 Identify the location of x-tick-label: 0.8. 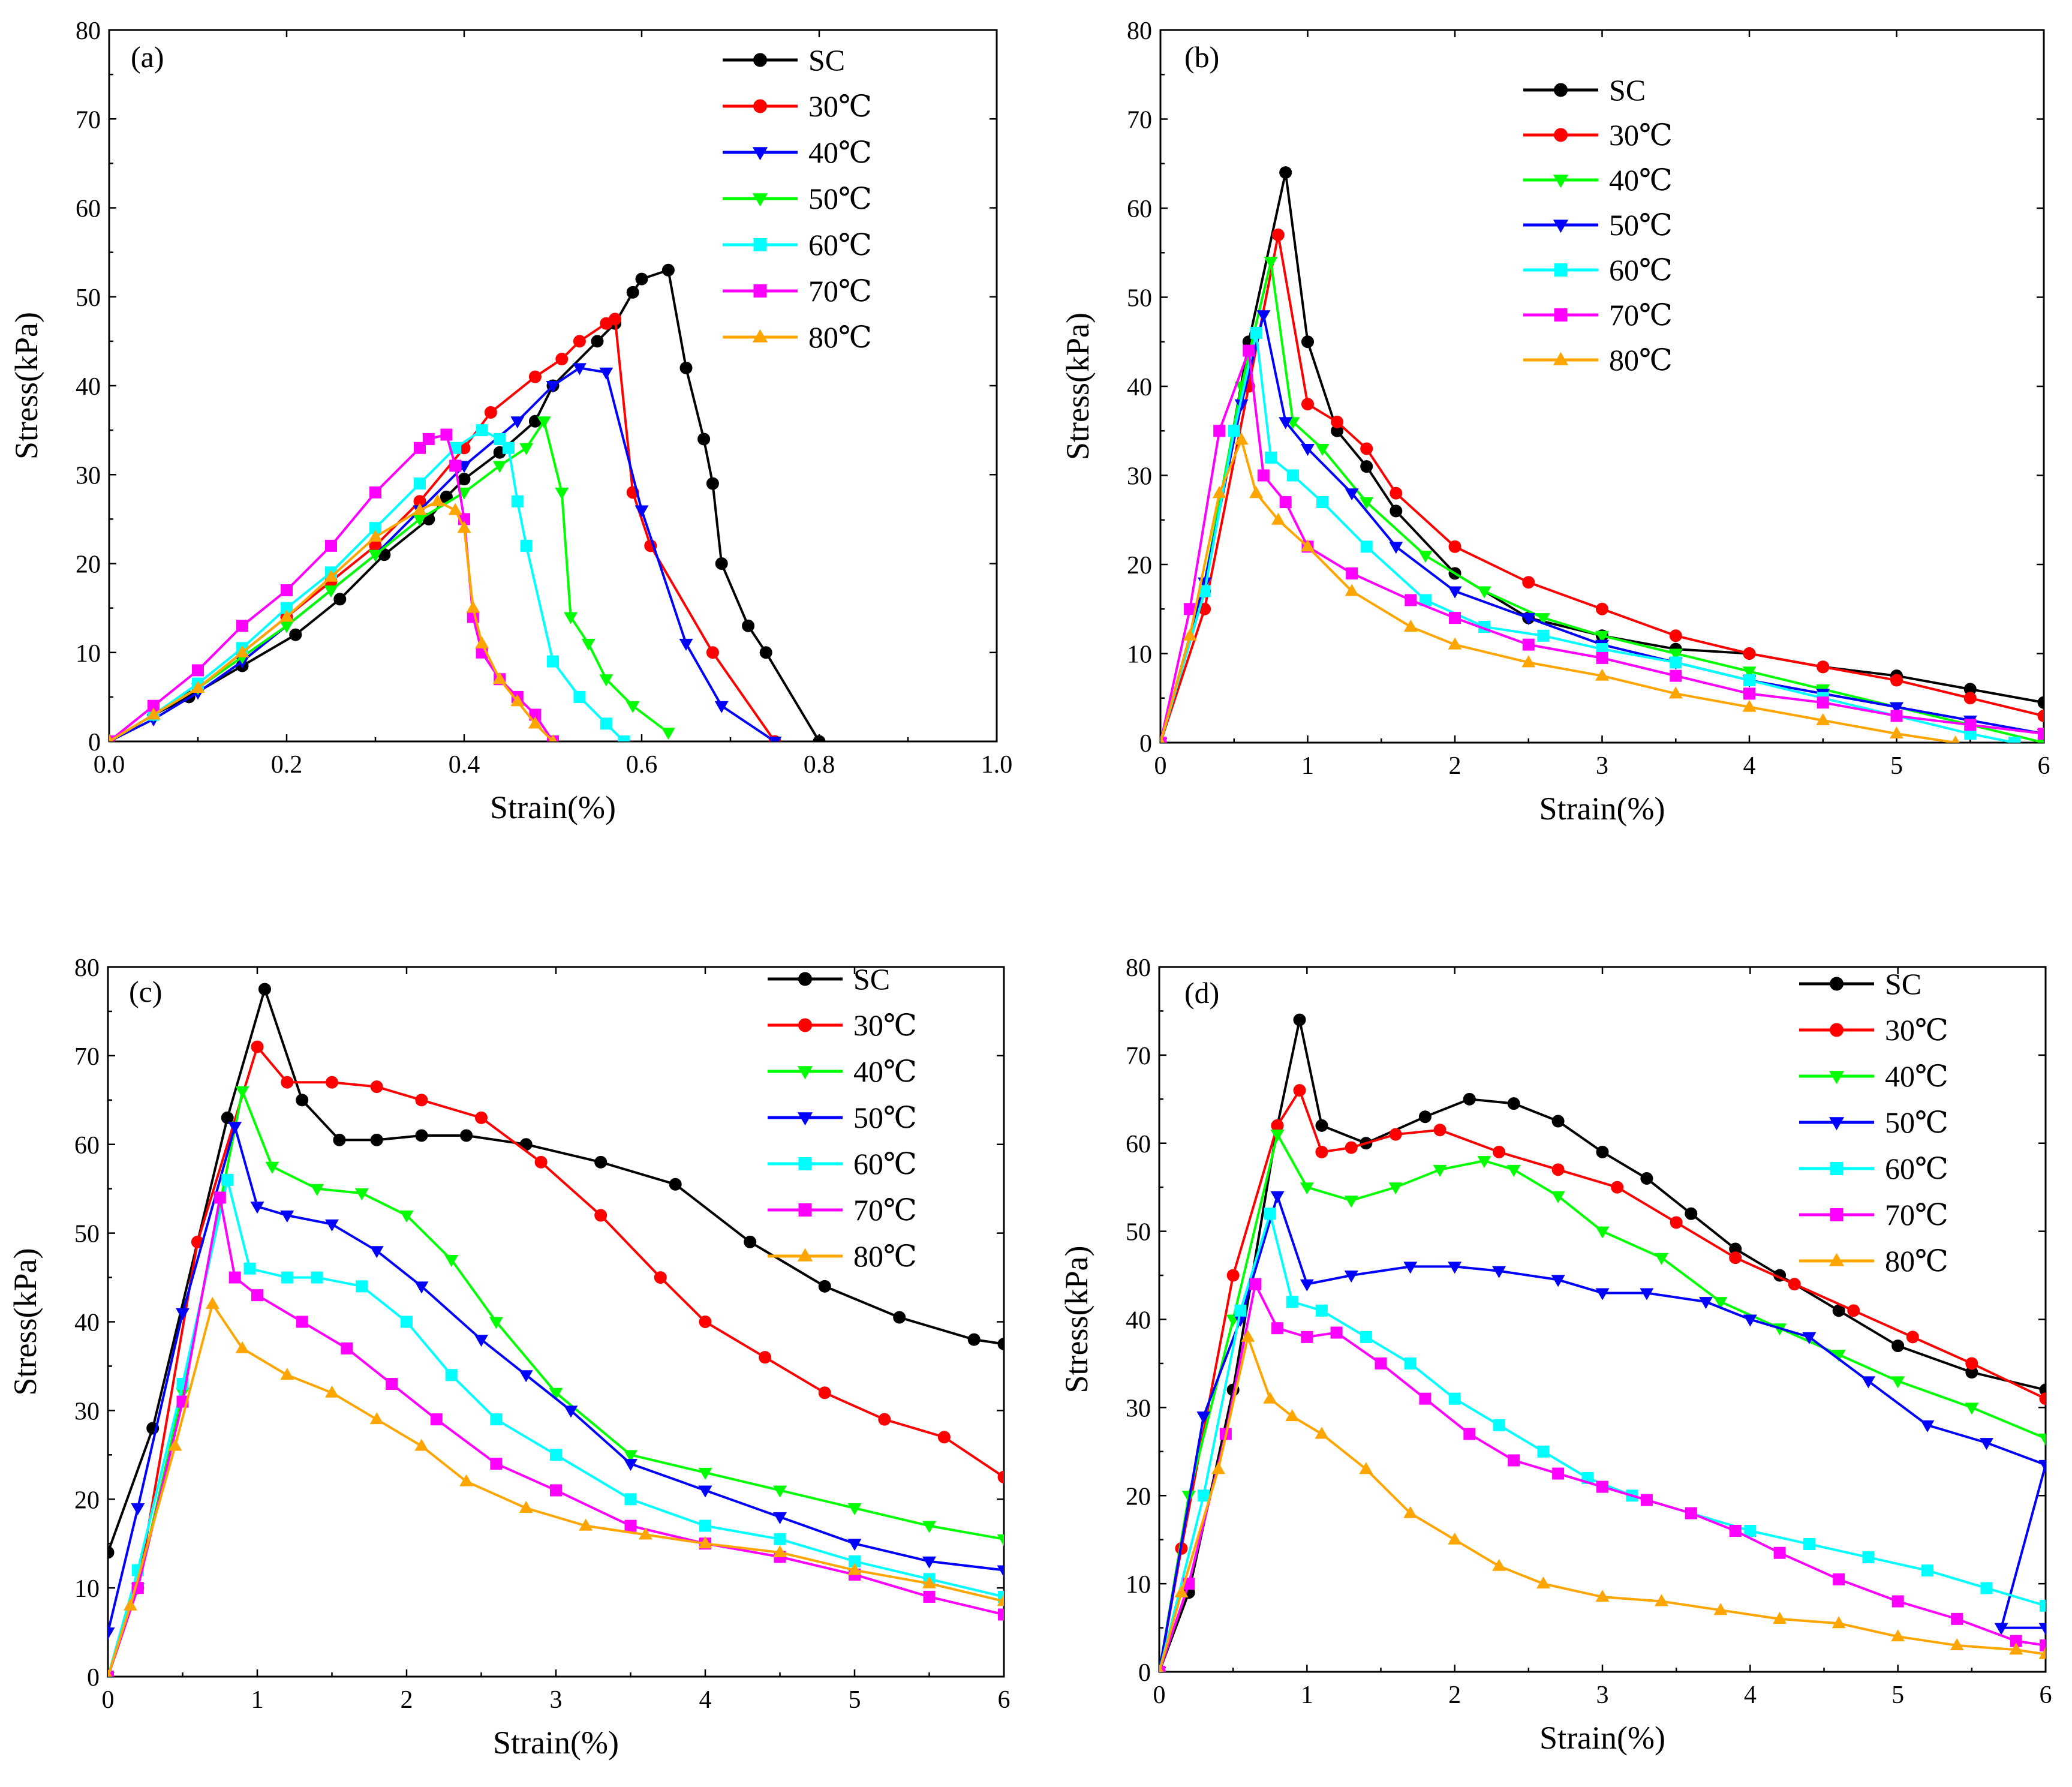
(819, 765).